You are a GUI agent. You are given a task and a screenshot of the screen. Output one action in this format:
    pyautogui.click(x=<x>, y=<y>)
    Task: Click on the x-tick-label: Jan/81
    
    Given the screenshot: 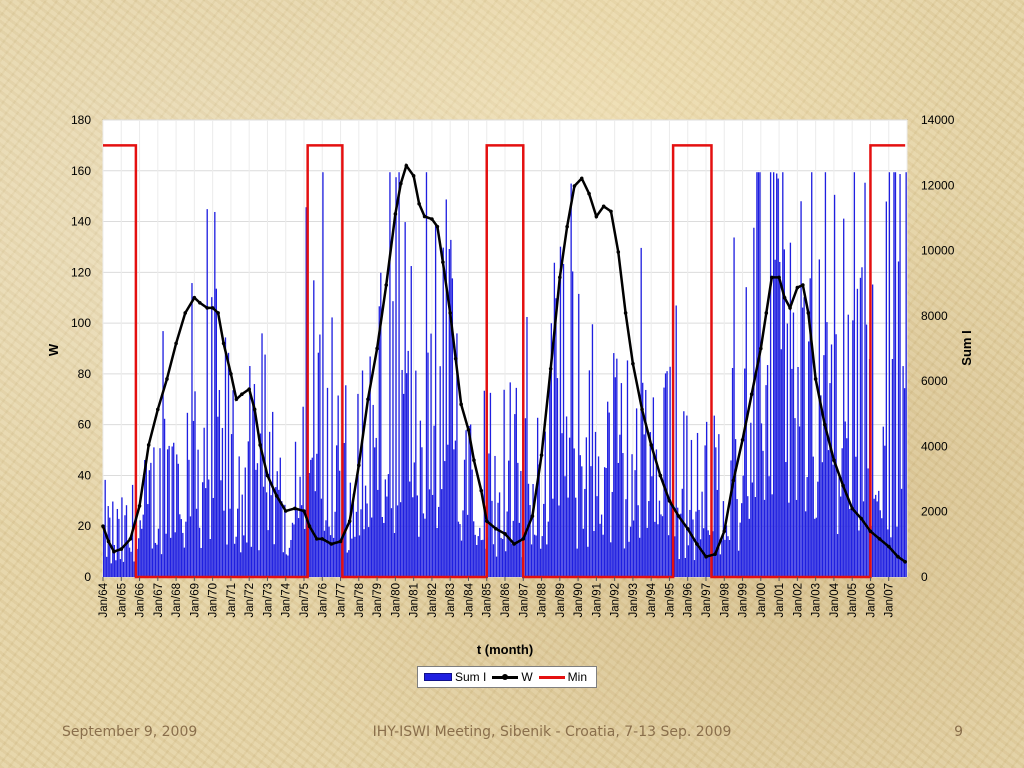 What is the action you would take?
    pyautogui.click(x=415, y=600)
    